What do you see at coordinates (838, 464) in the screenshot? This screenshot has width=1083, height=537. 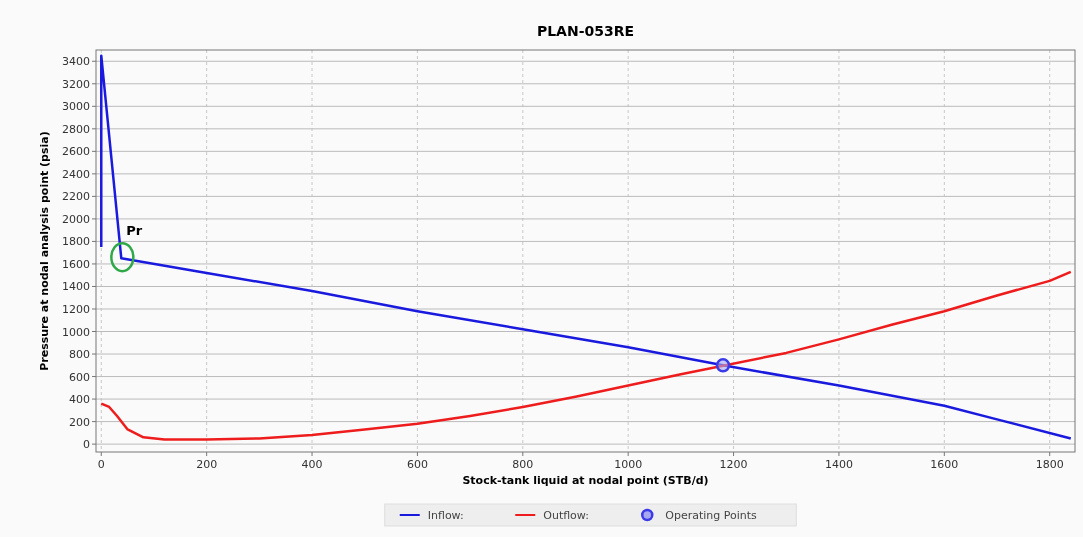 I see `x-tick-label: 1400` at bounding box center [838, 464].